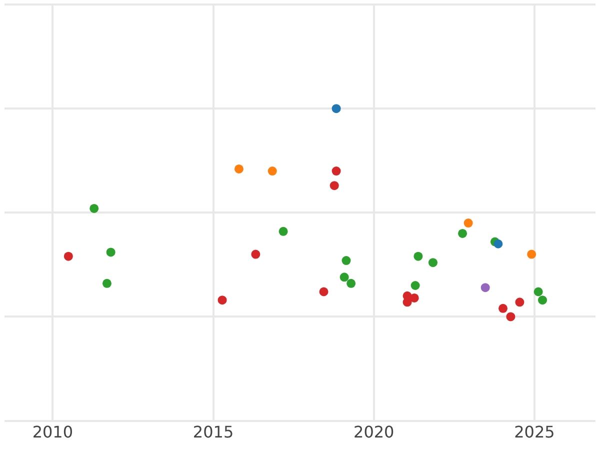  I want to click on x-tick-label: 2015, so click(213, 432).